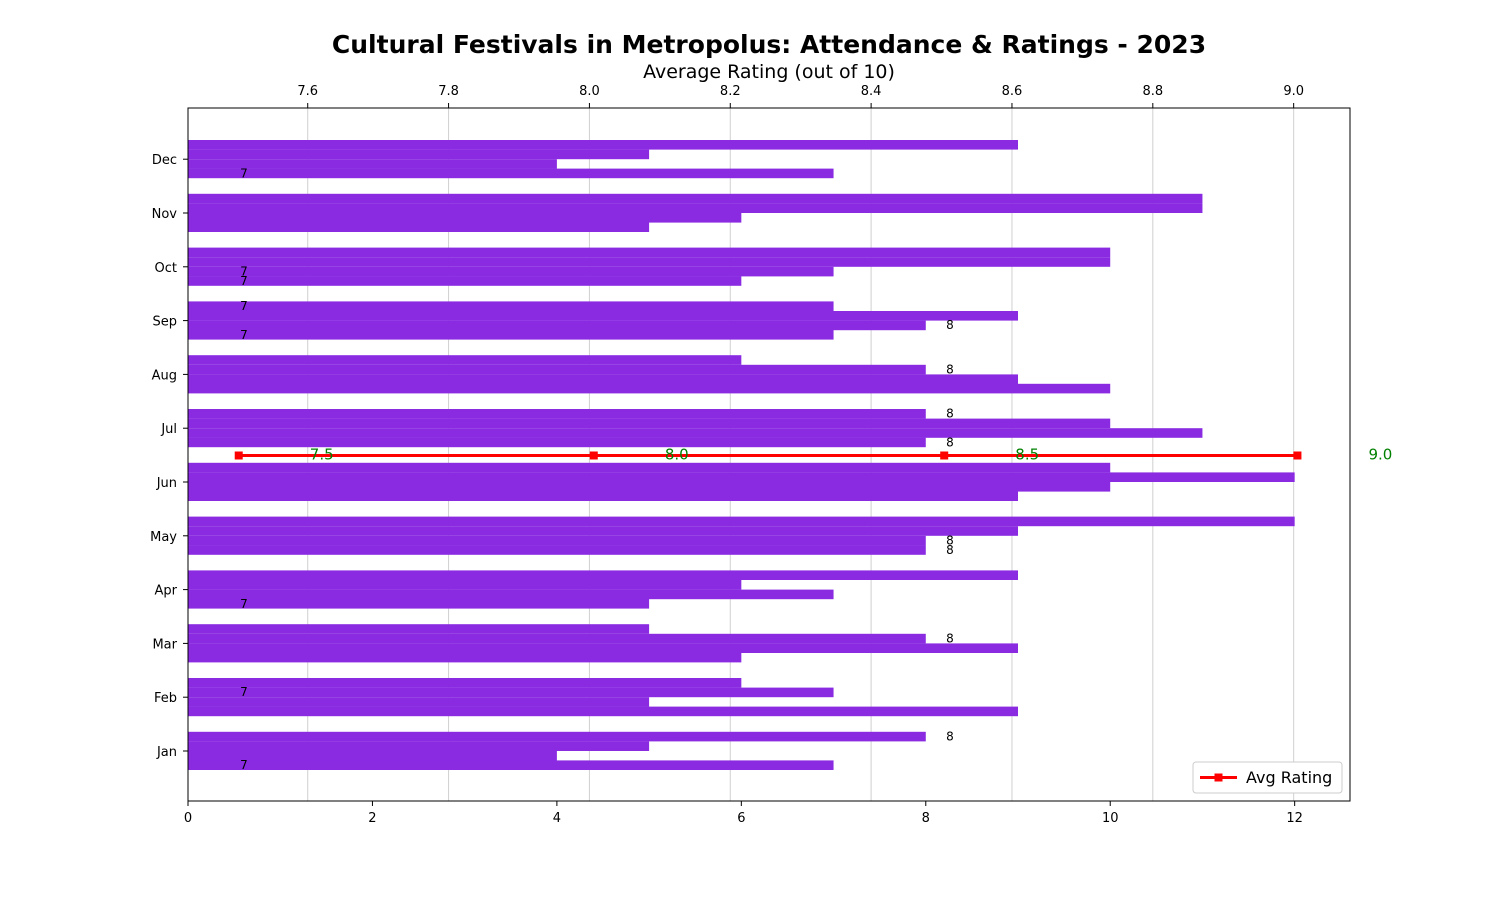  What do you see at coordinates (557, 818) in the screenshot?
I see `x-tick-label: 4` at bounding box center [557, 818].